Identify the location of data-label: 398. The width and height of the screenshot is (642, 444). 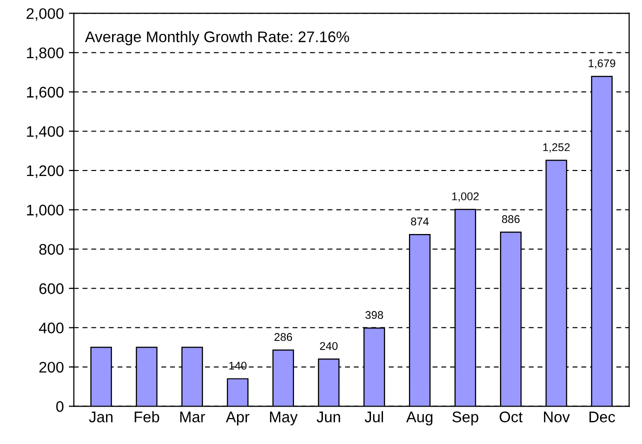
(374, 315).